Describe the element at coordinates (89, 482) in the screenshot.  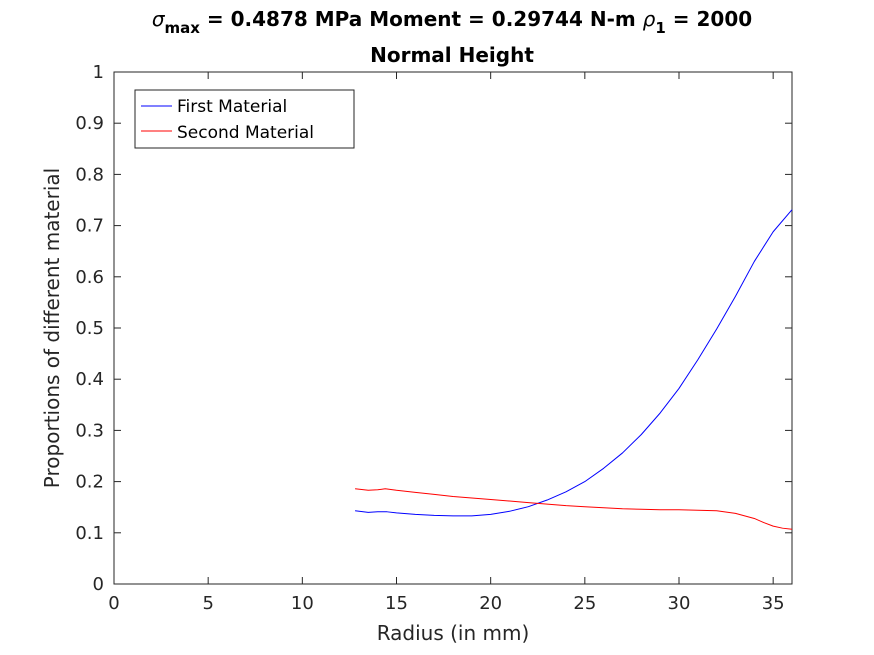
I see `y-tick-label: 0.2` at that location.